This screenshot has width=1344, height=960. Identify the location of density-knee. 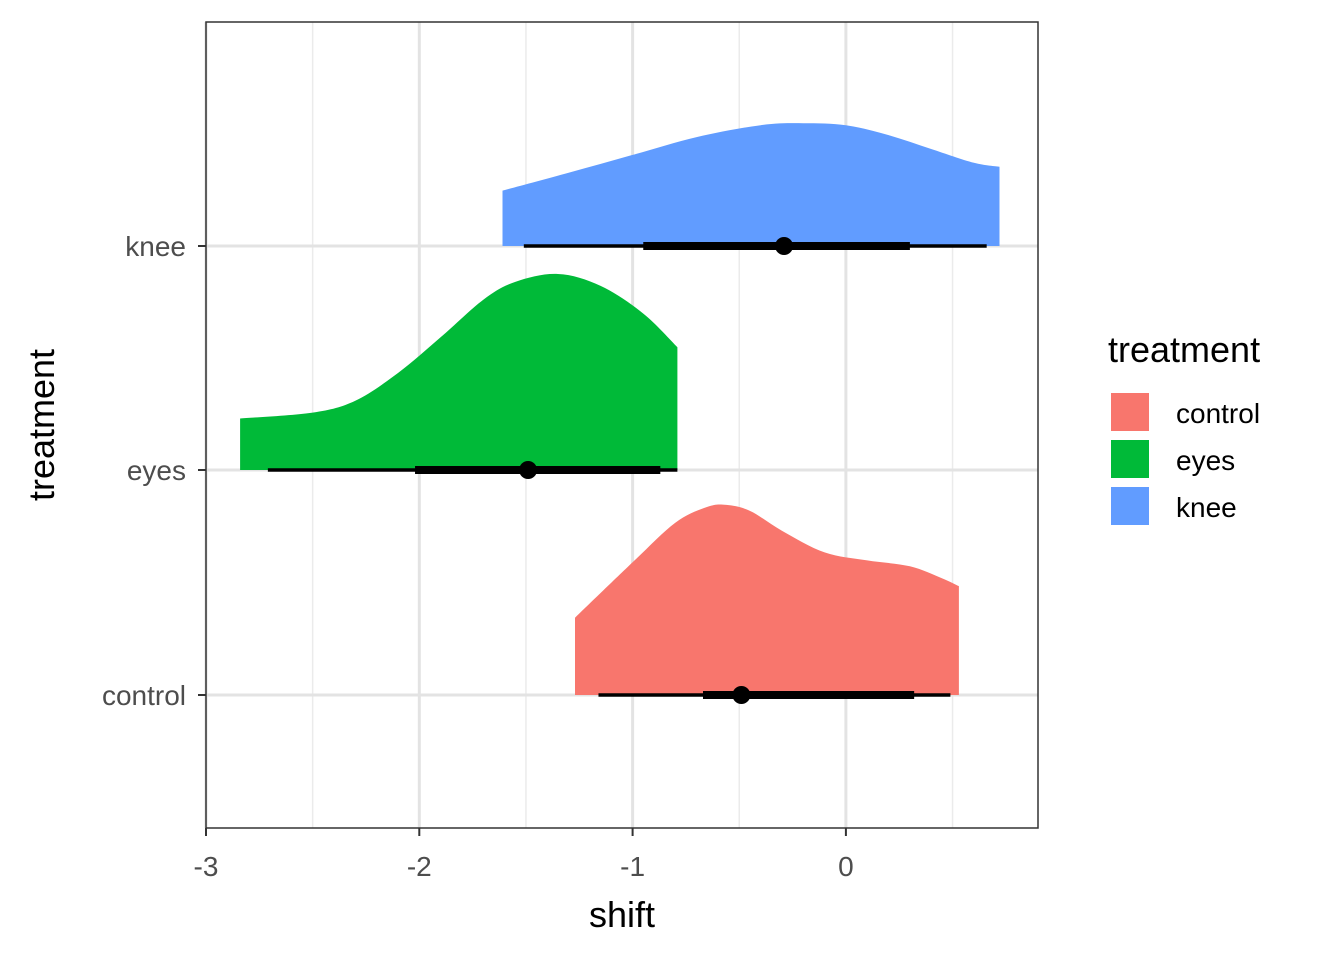
(751, 184).